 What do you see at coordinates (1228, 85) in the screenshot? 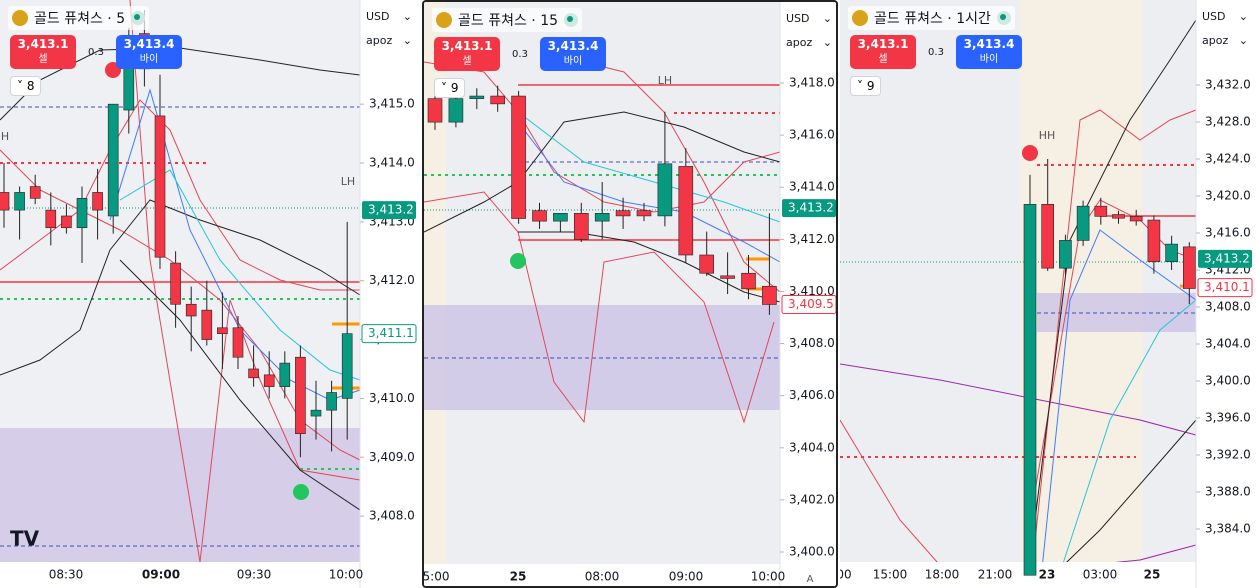
I see `y-tick-label: 3,432.0` at bounding box center [1228, 85].